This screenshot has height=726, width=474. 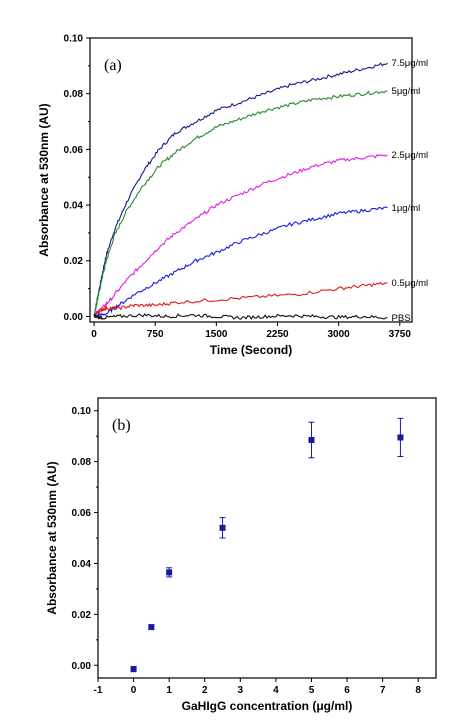 What do you see at coordinates (410, 155) in the screenshot?
I see `series-label: 2.5μg/ml` at bounding box center [410, 155].